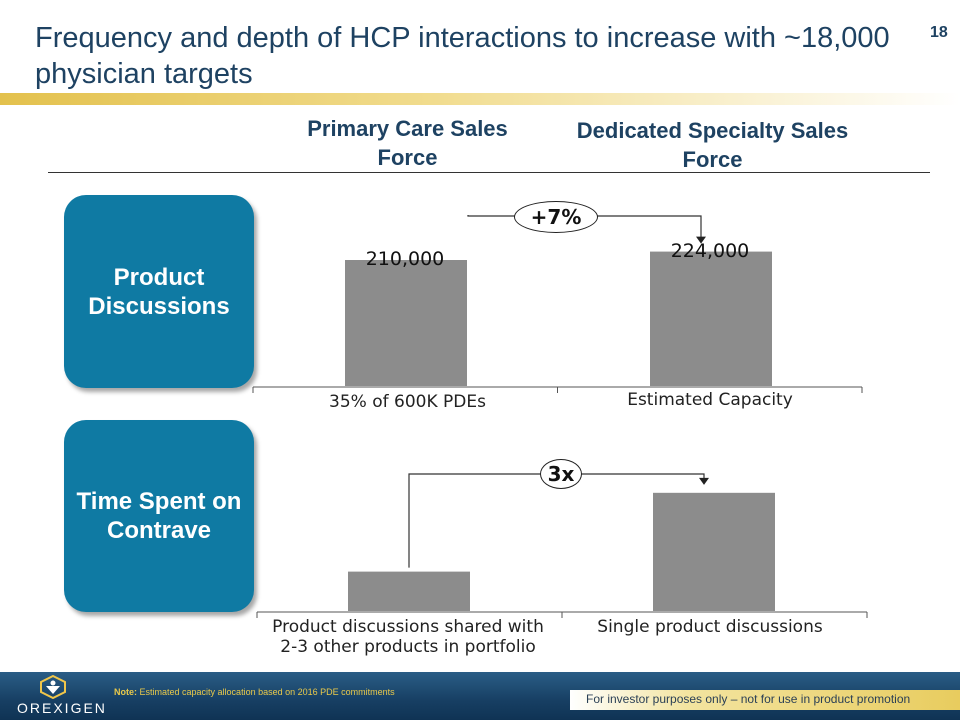 The width and height of the screenshot is (960, 720). I want to click on category-label: Single product discussions, so click(710, 627).